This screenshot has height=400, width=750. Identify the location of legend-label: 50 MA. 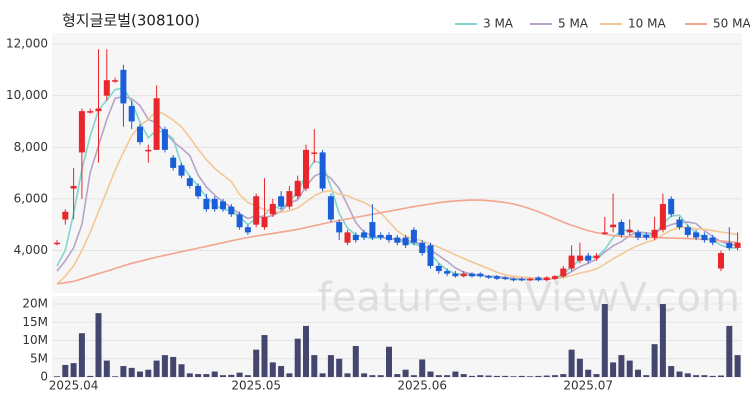
(731, 24).